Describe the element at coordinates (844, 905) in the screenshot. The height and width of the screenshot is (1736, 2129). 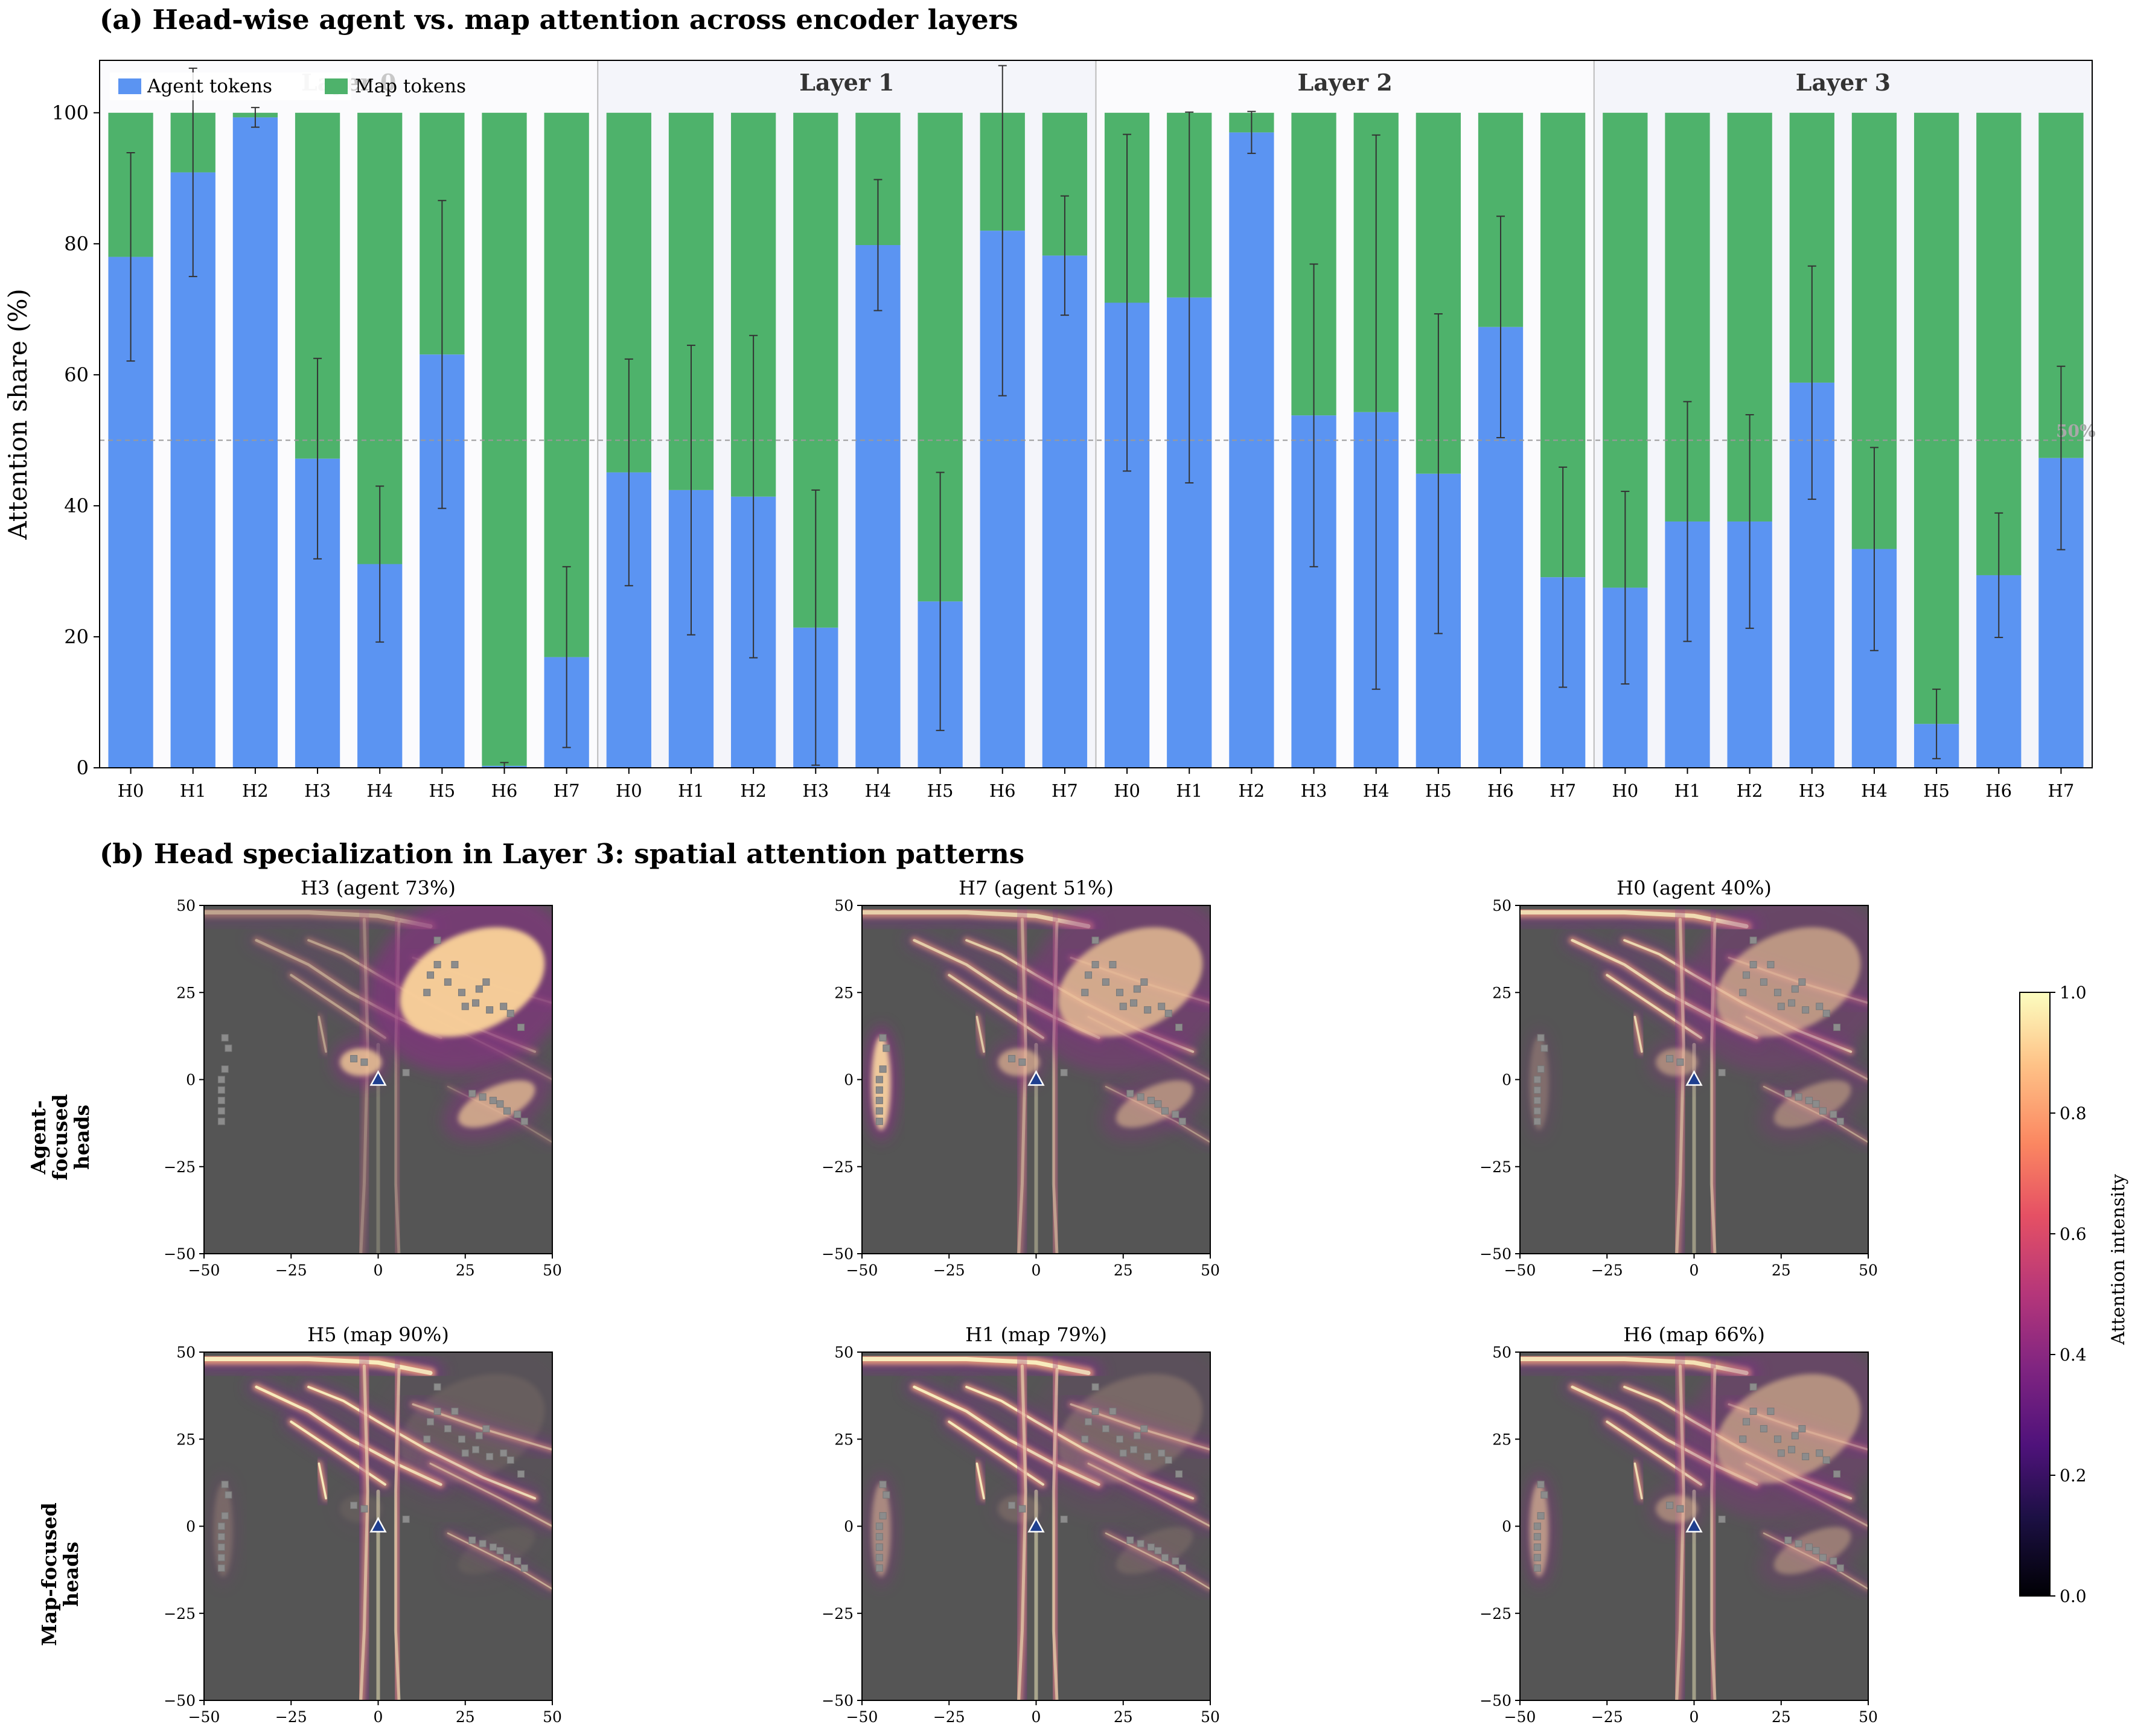
I see `y-tick-label: 50` at that location.